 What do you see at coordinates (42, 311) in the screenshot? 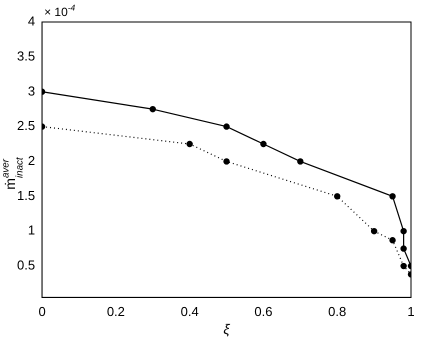
I see `x-tick-label: 0` at bounding box center [42, 311].